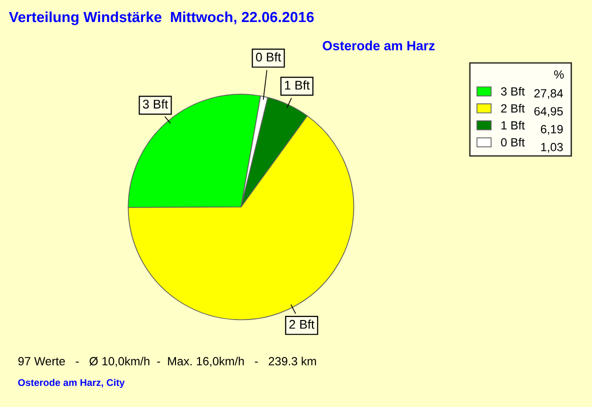  Describe the element at coordinates (167, 361) in the screenshot. I see `text: 97 Werte - Ø 10,0km/h - Max. 16,0km/h - 239.3 km` at that location.